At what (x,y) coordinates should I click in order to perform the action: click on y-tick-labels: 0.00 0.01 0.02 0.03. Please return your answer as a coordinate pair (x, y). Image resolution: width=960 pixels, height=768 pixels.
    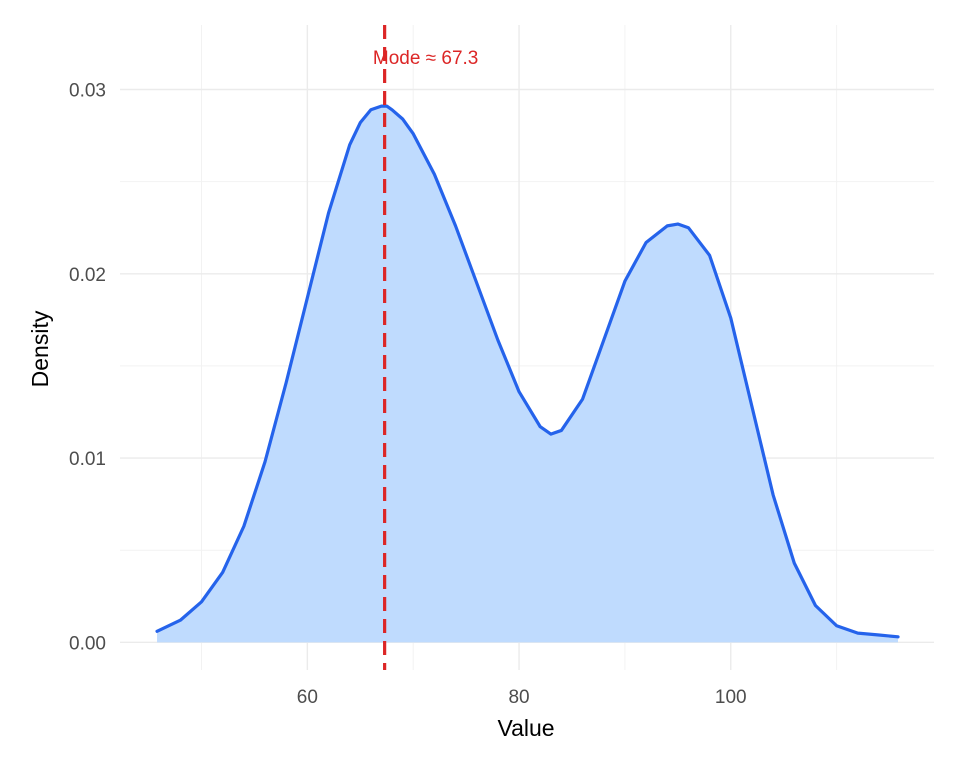
    Looking at the image, I should click on (87, 368).